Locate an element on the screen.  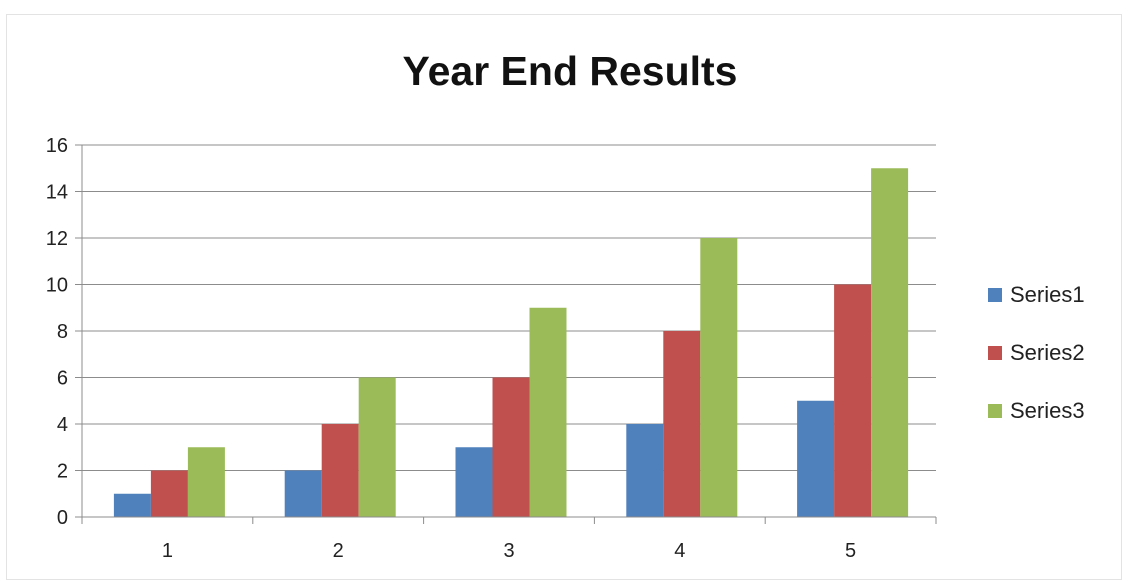
x-tick-label: 4 is located at coordinates (679, 551).